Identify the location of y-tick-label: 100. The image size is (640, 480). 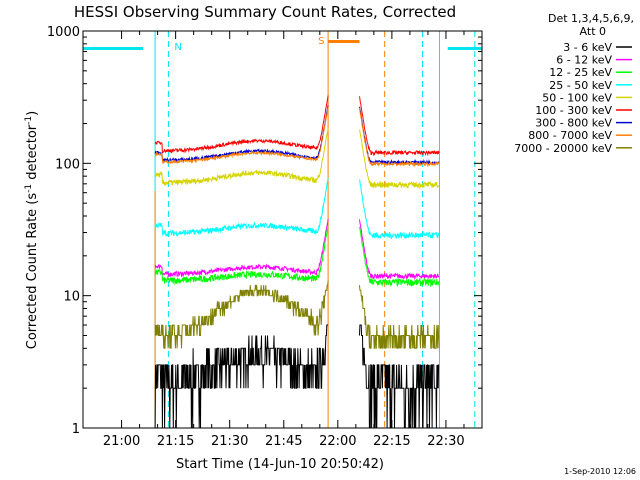
(67, 164).